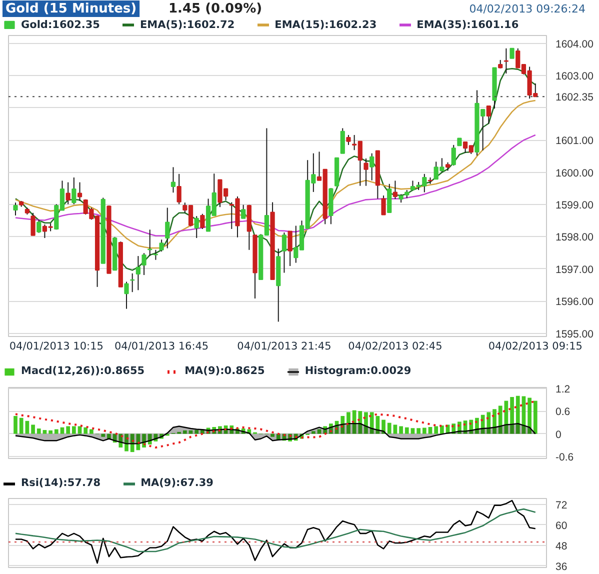 The width and height of the screenshot is (599, 574). Describe the element at coordinates (575, 238) in the screenshot. I see `y-tick-label: 1598.00` at that location.